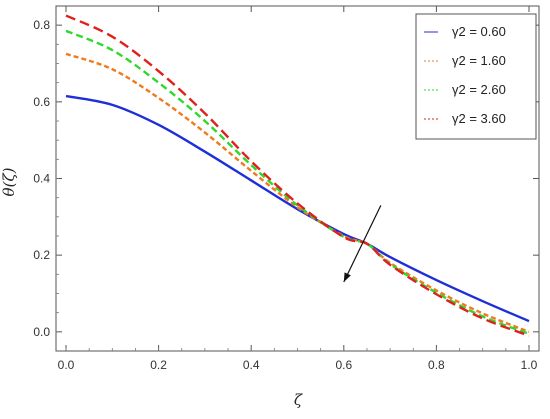 The height and width of the screenshot is (419, 550). I want to click on legend: γ2 = 0.60 γ2 = 1.60 γ2 = 2.60 γ2 = 3.60, so click(476, 76).